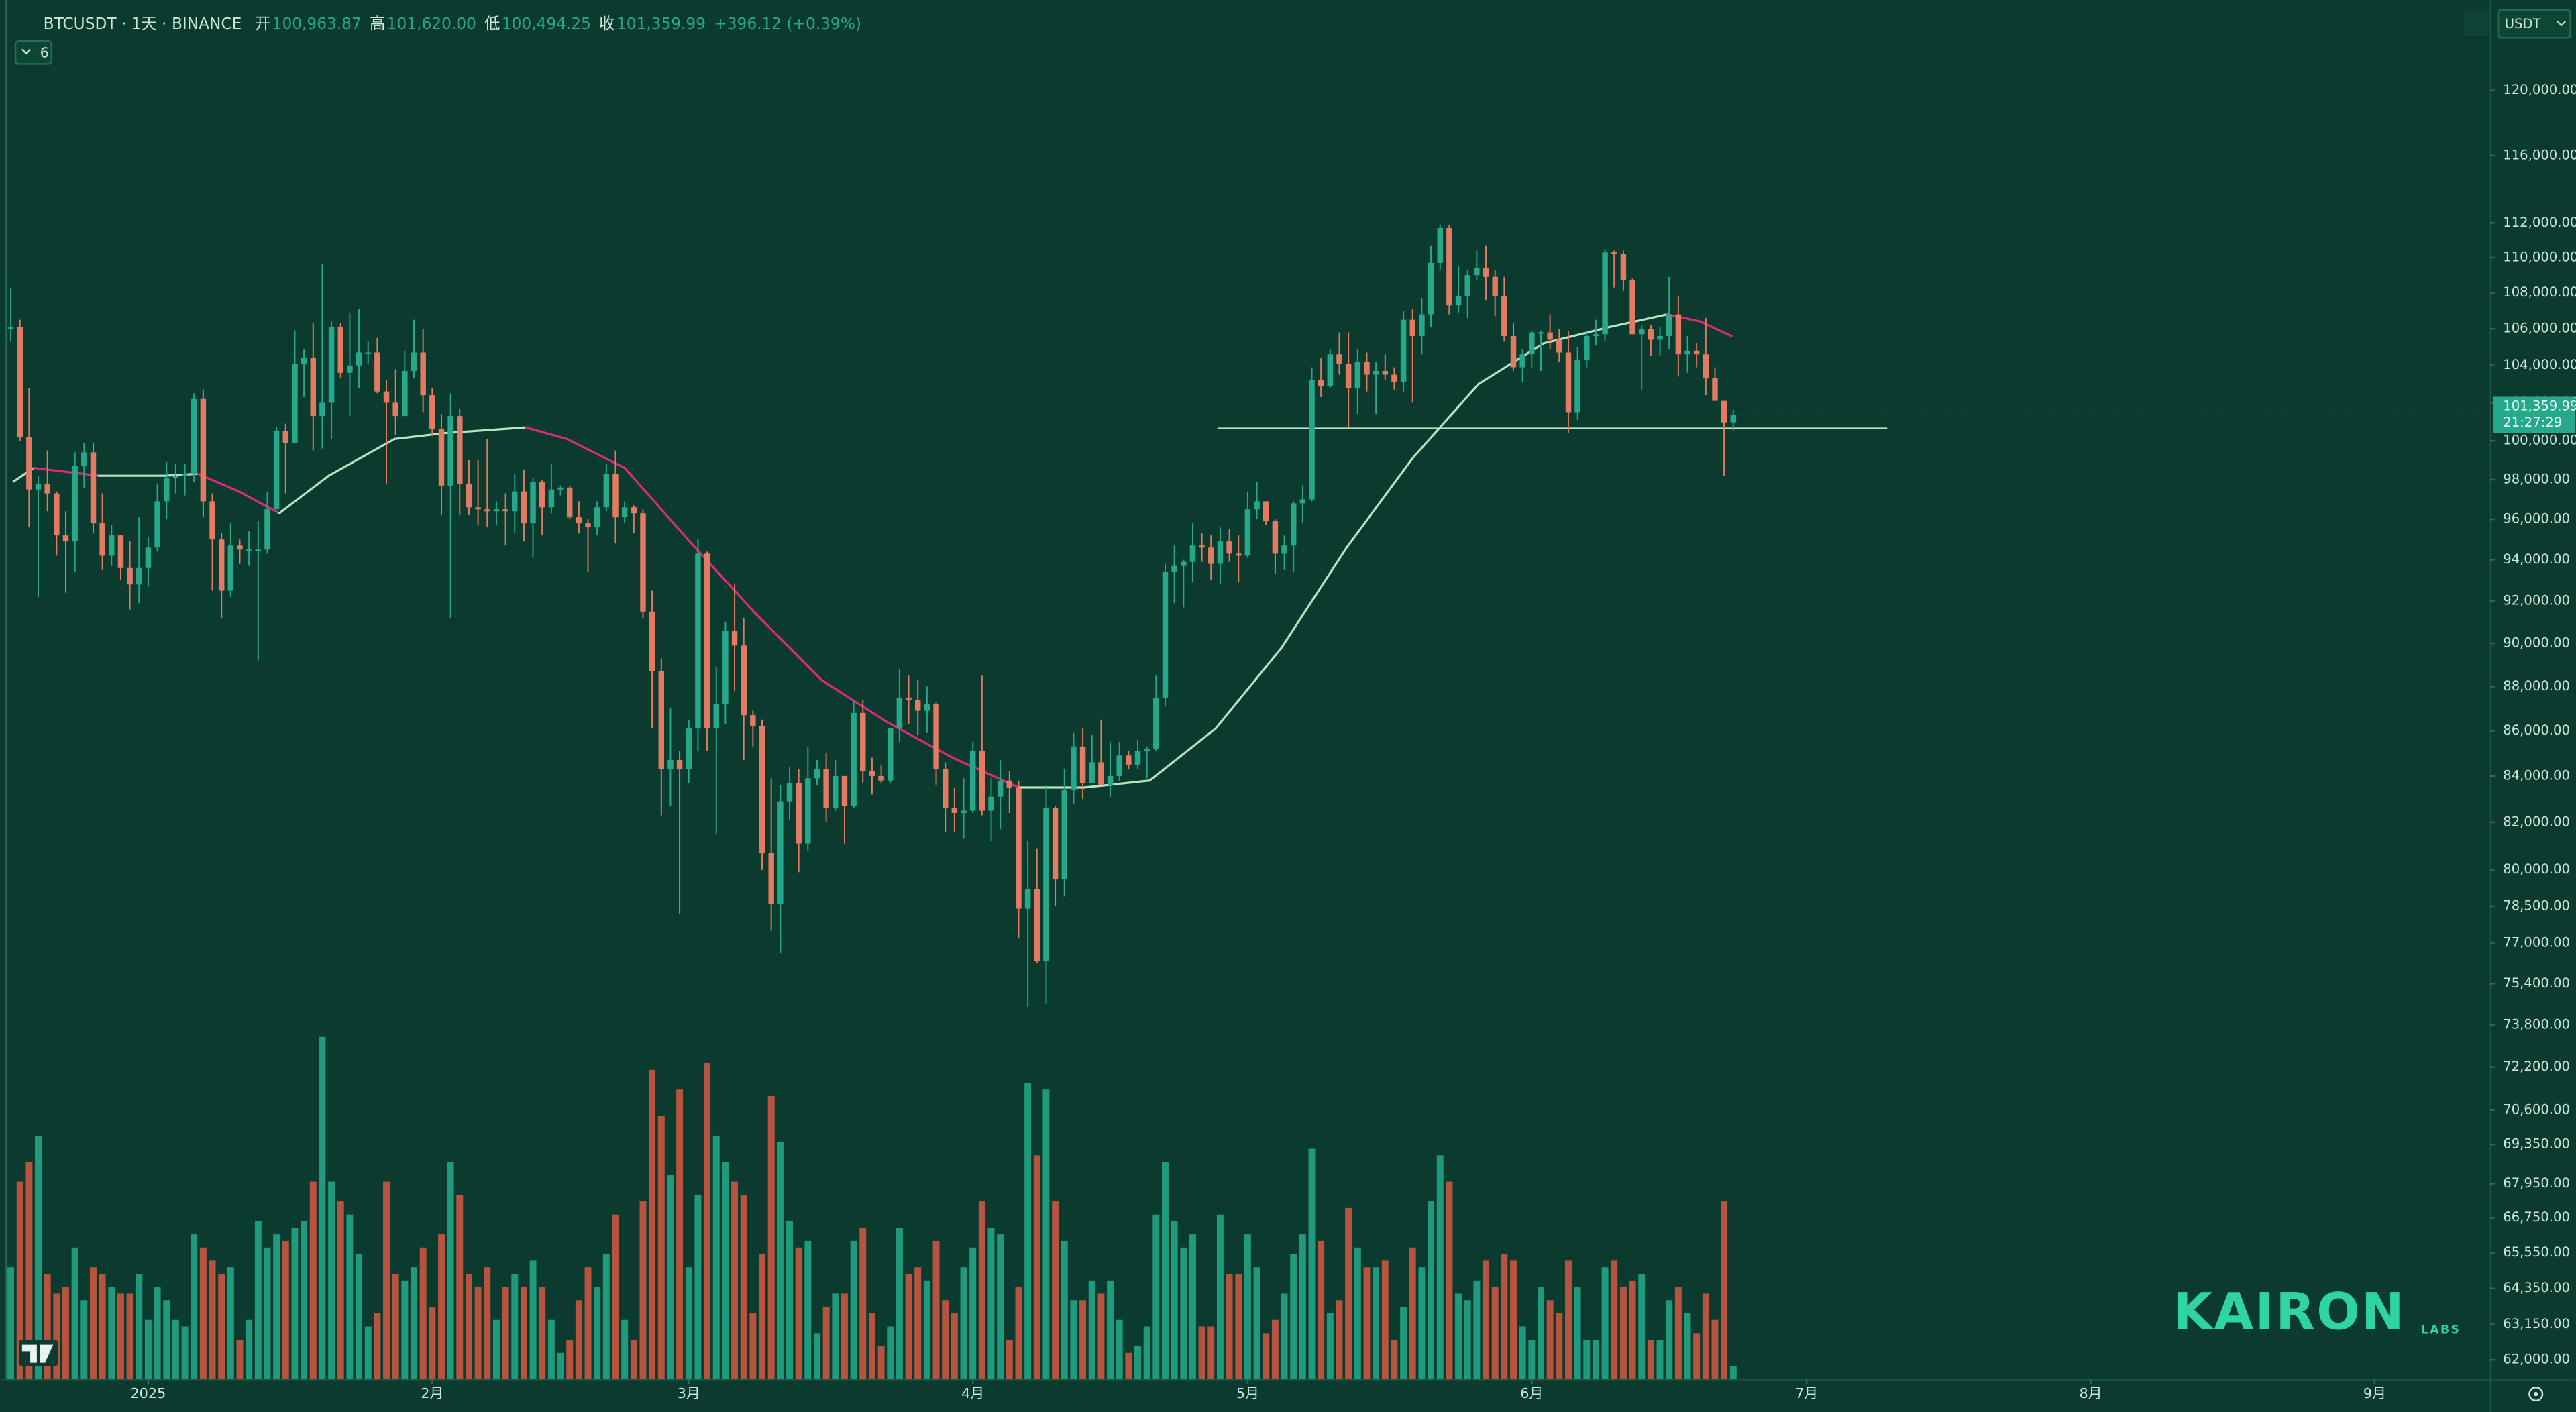 The image size is (2576, 1412). Describe the element at coordinates (2536, 905) in the screenshot. I see `y-tick-label: 78,500.00` at that location.